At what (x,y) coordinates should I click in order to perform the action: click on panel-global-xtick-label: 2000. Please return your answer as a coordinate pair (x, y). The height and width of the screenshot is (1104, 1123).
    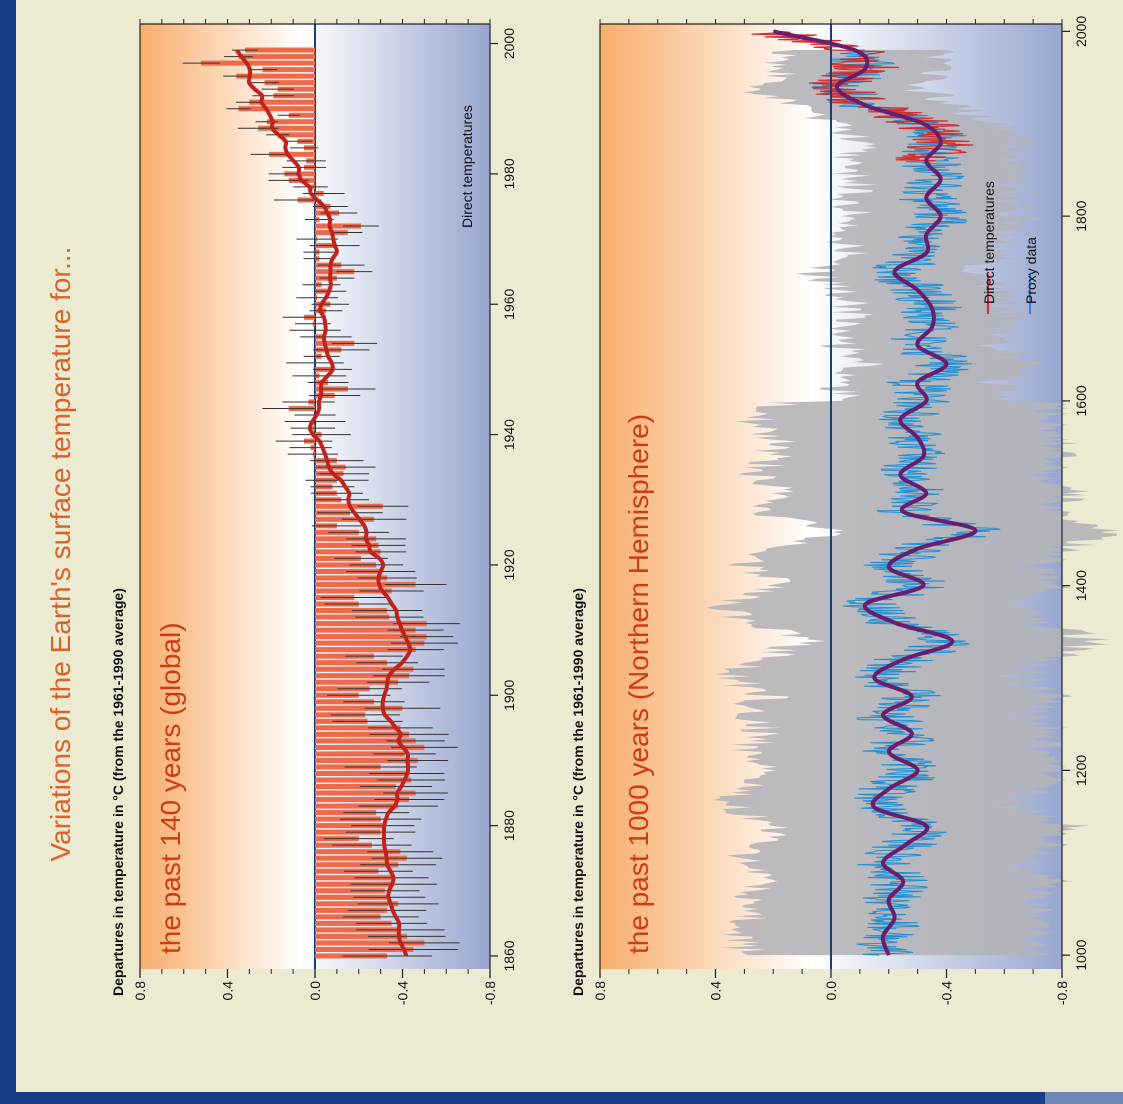
    Looking at the image, I should click on (509, 43).